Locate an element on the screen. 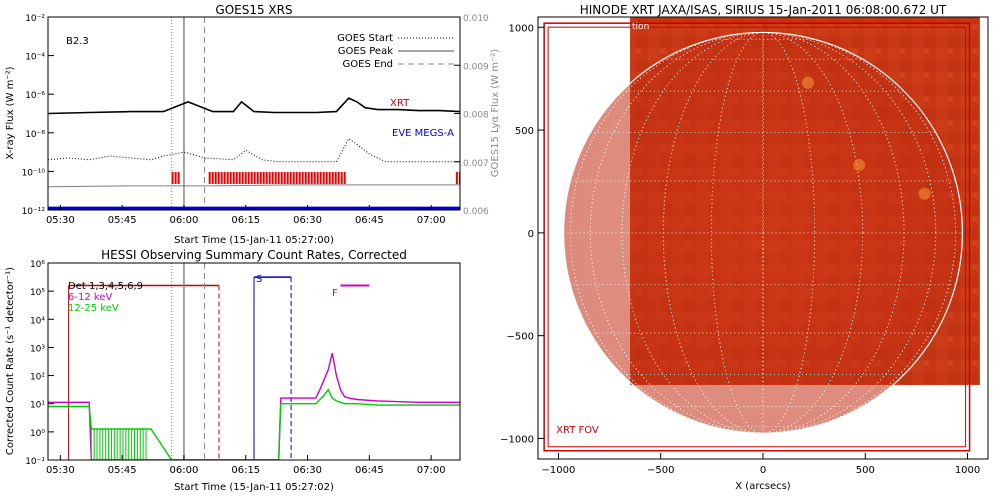 Image resolution: width=1000 pixels, height=500 pixels. goes-y-label-right: GOES15 Lyα Flux (W m⁻²) is located at coordinates (495, 113).